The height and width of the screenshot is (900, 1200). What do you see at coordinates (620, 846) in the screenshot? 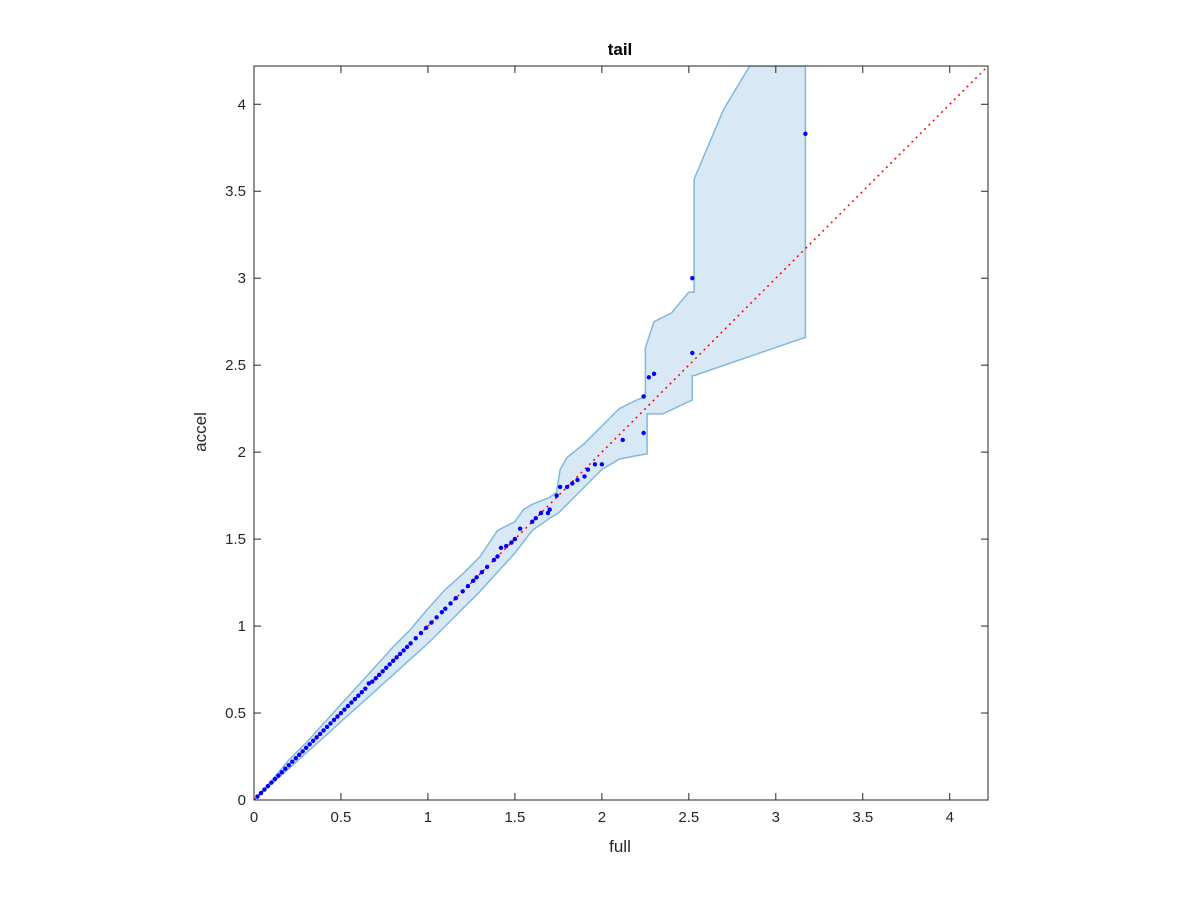
I see `x-axis-title: full` at bounding box center [620, 846].